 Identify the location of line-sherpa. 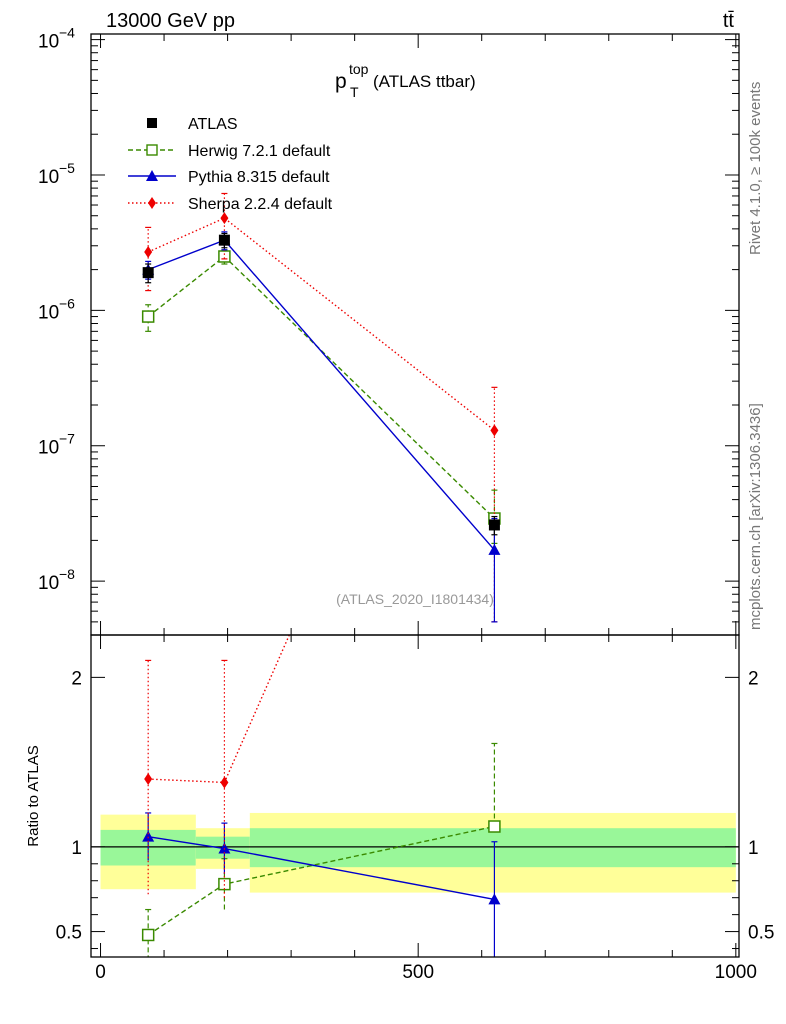
(321, 324).